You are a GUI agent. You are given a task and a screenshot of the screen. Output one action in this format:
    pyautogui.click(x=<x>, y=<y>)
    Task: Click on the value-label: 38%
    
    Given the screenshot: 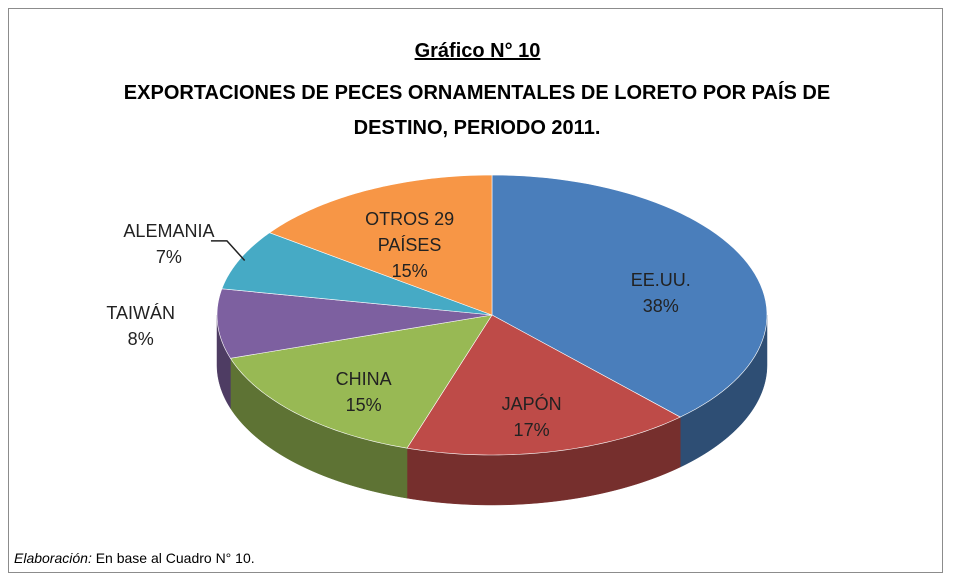 What is the action you would take?
    pyautogui.click(x=660, y=305)
    